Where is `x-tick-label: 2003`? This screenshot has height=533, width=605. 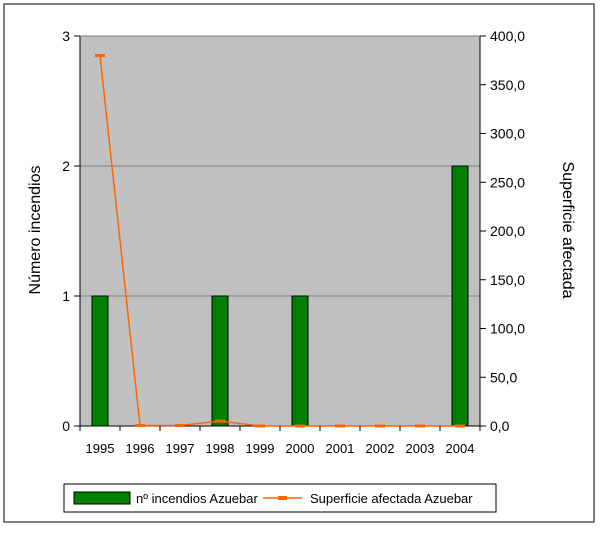
x-tick-label: 2003 is located at coordinates (420, 448).